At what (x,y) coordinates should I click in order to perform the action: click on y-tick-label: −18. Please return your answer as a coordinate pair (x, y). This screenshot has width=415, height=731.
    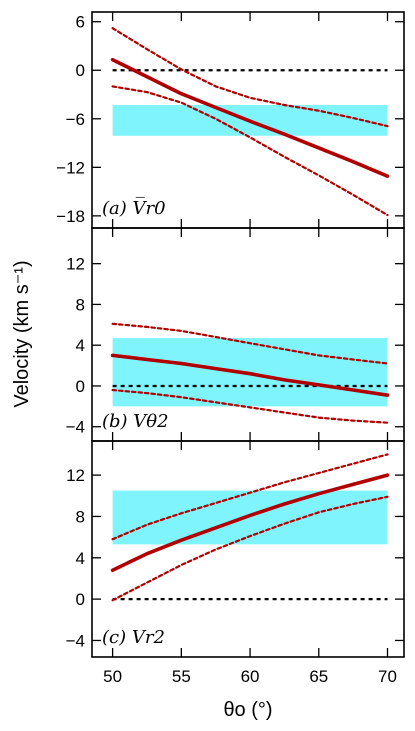
    Looking at the image, I should click on (70, 216).